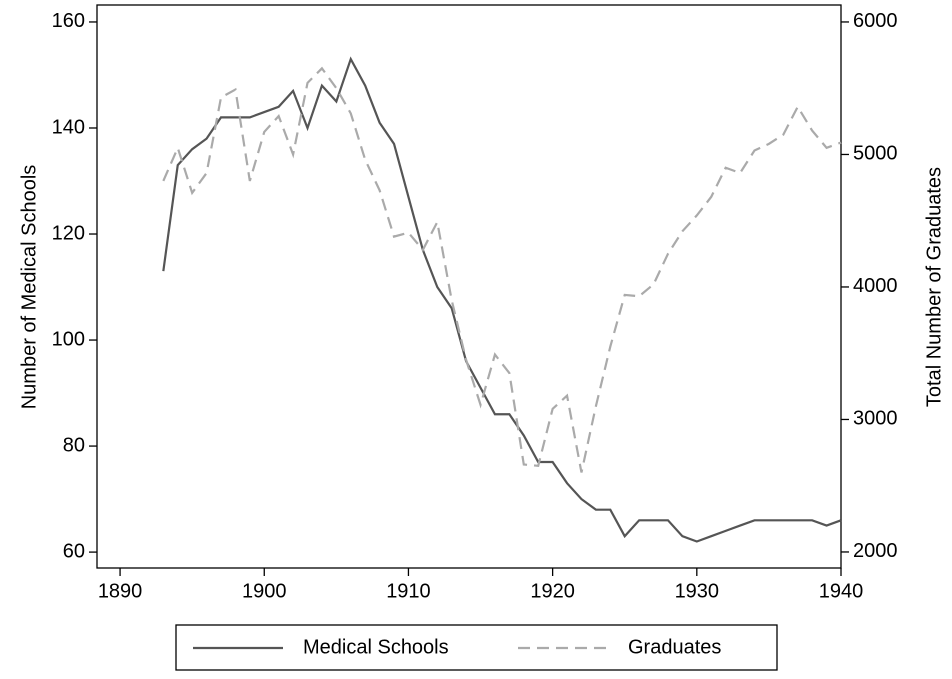 This screenshot has width=952, height=679. I want to click on y-tick-label: 100, so click(68, 339).